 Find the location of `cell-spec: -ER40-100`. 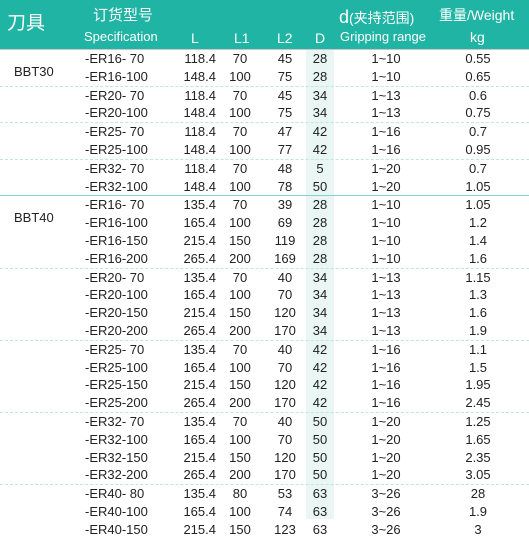

cell-spec: -ER40-100 is located at coordinates (116, 511).